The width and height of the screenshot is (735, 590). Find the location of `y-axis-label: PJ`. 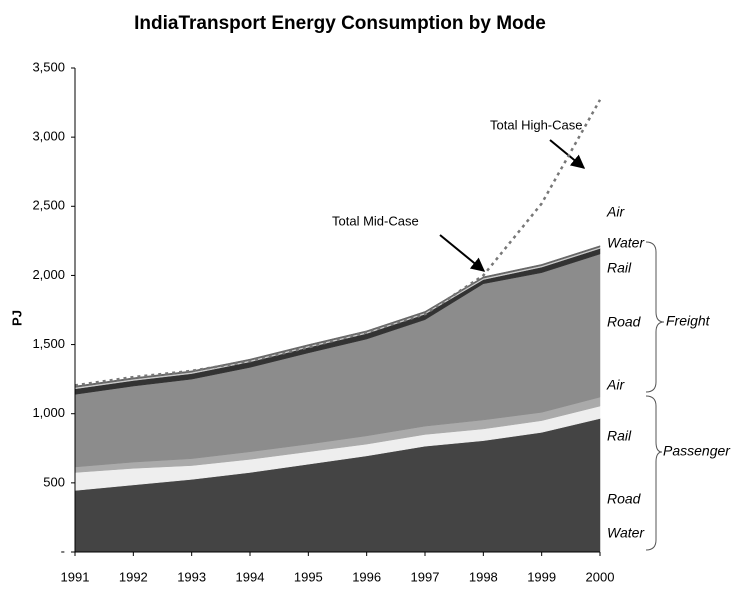

y-axis-label: PJ is located at coordinates (16, 318).